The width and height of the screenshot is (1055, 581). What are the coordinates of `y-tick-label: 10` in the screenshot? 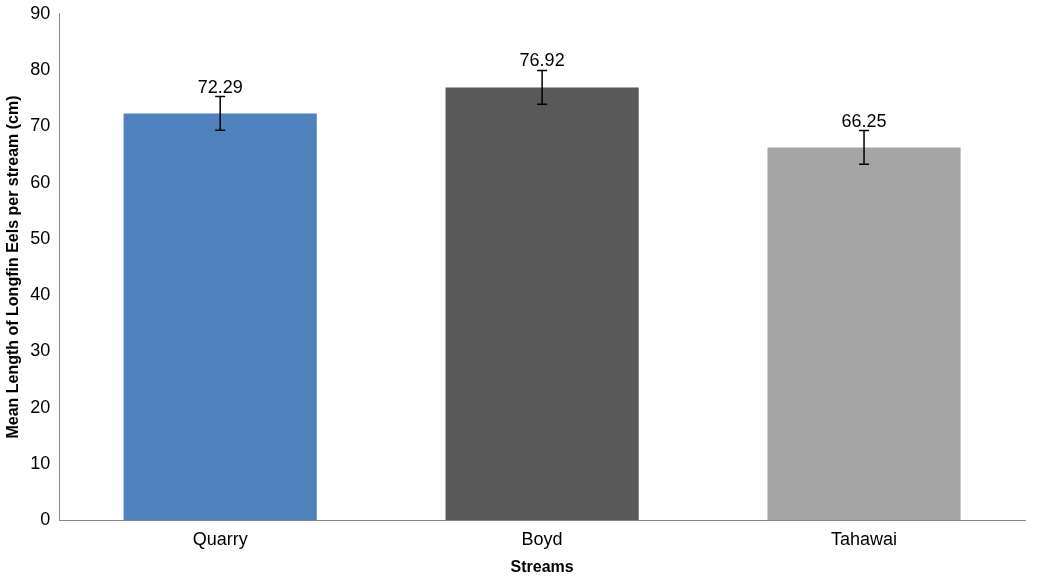 It's located at (40, 462).